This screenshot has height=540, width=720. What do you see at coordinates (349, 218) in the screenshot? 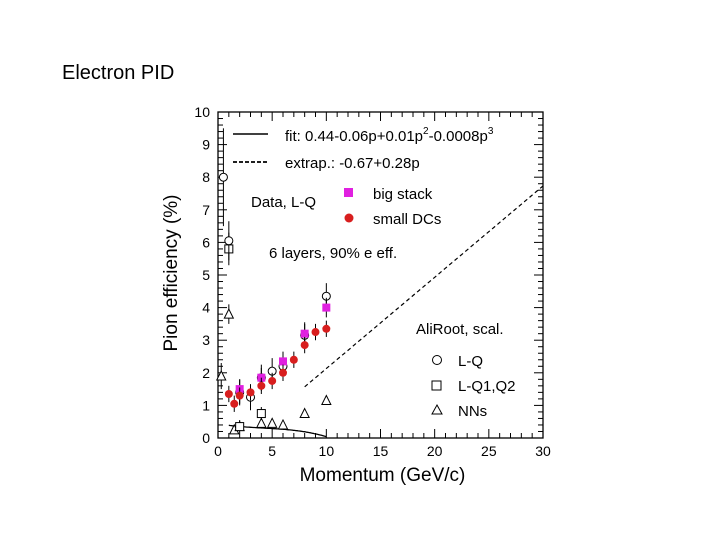
I see `legend-small-dcs-marker` at bounding box center [349, 218].